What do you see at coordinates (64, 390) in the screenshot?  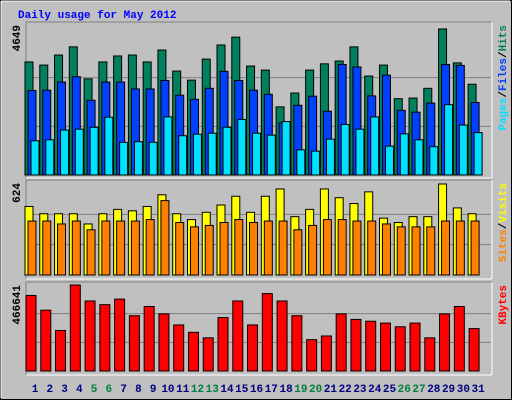 I see `x-tick-label: 3` at bounding box center [64, 390].